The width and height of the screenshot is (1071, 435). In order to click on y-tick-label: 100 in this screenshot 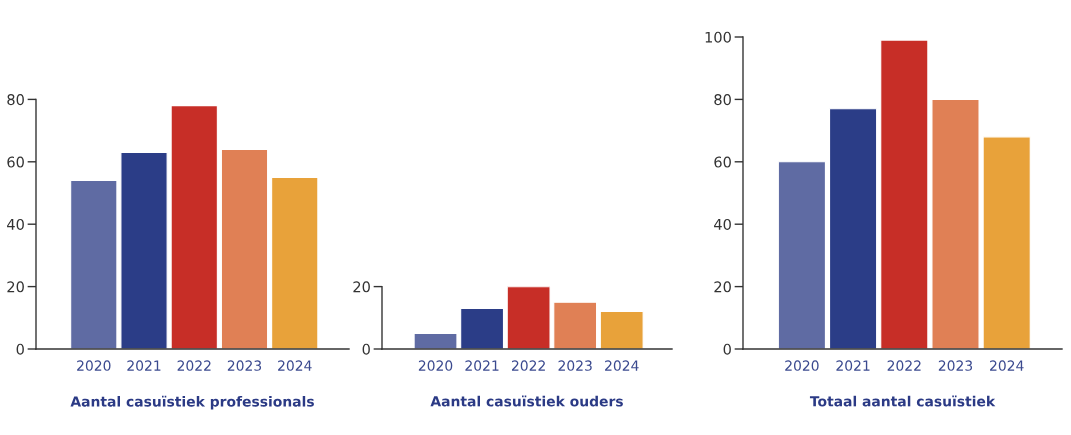, I will do `click(718, 37)`.